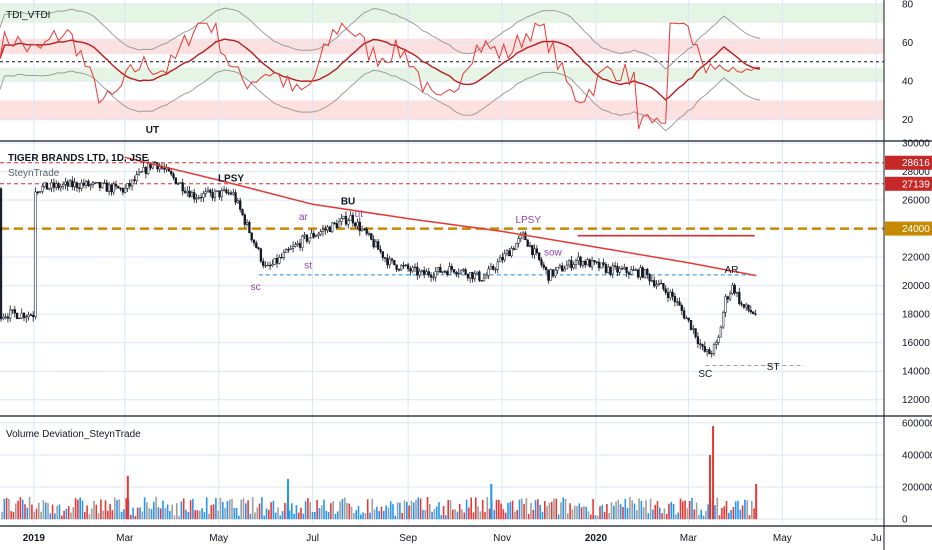 This screenshot has height=550, width=932. I want to click on x-tick-label-1: Mar, so click(125, 538).